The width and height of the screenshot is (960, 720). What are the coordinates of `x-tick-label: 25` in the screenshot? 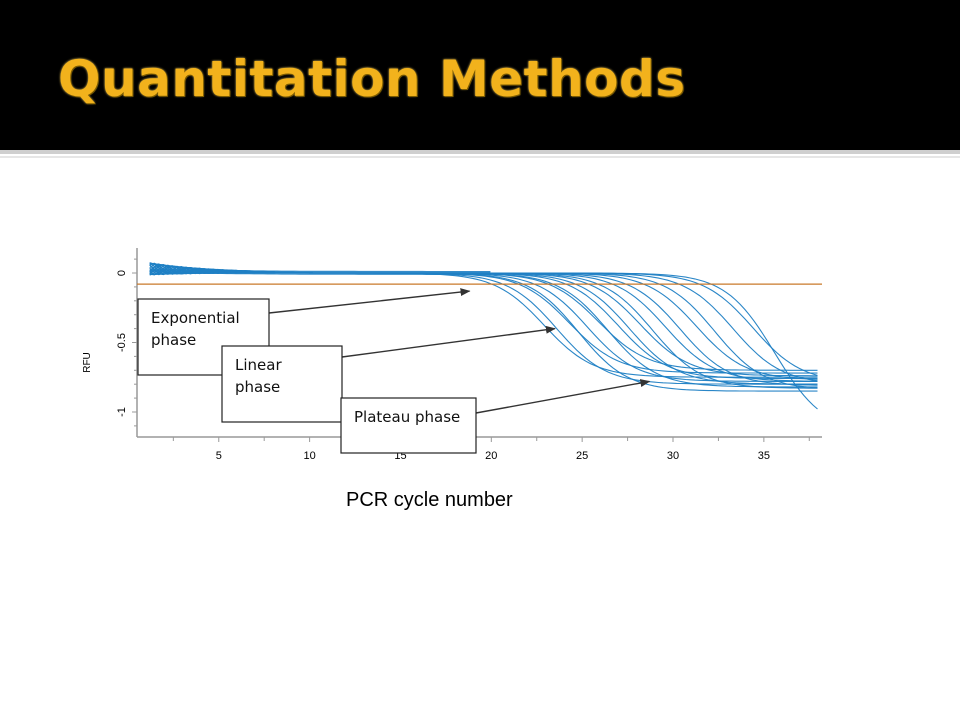 It's located at (582, 456).